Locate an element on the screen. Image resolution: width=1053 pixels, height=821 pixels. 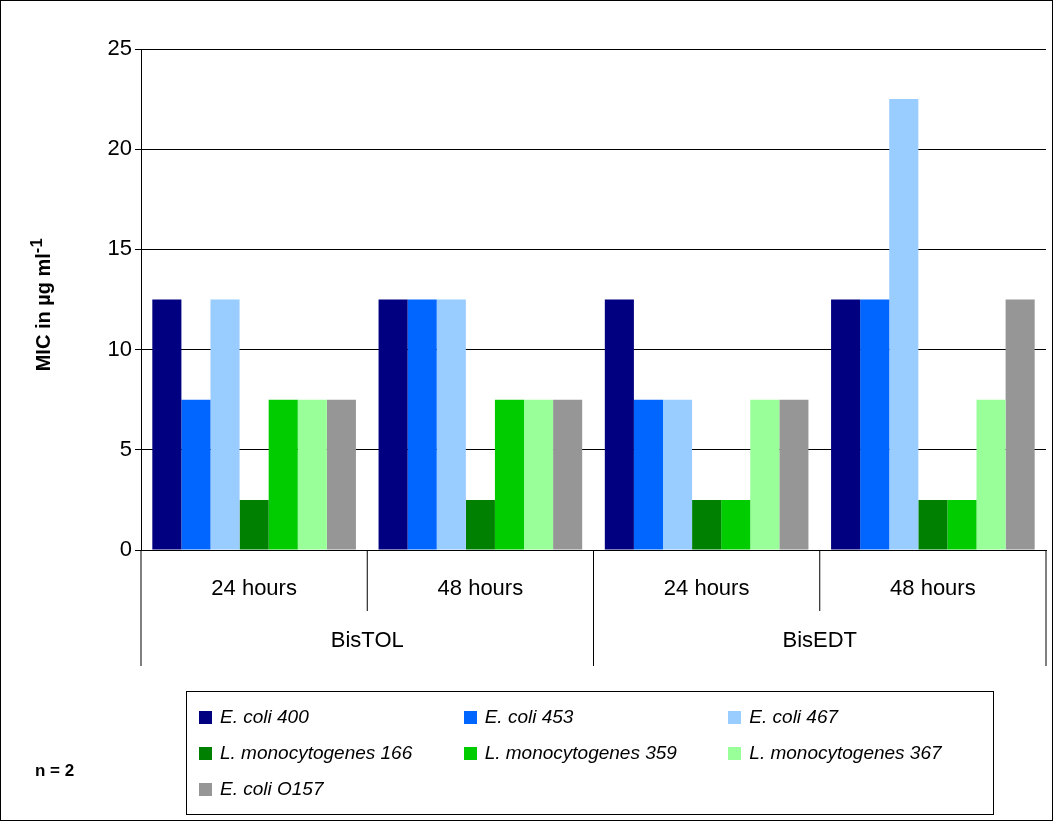
text: n = 2 is located at coordinates (55, 771).